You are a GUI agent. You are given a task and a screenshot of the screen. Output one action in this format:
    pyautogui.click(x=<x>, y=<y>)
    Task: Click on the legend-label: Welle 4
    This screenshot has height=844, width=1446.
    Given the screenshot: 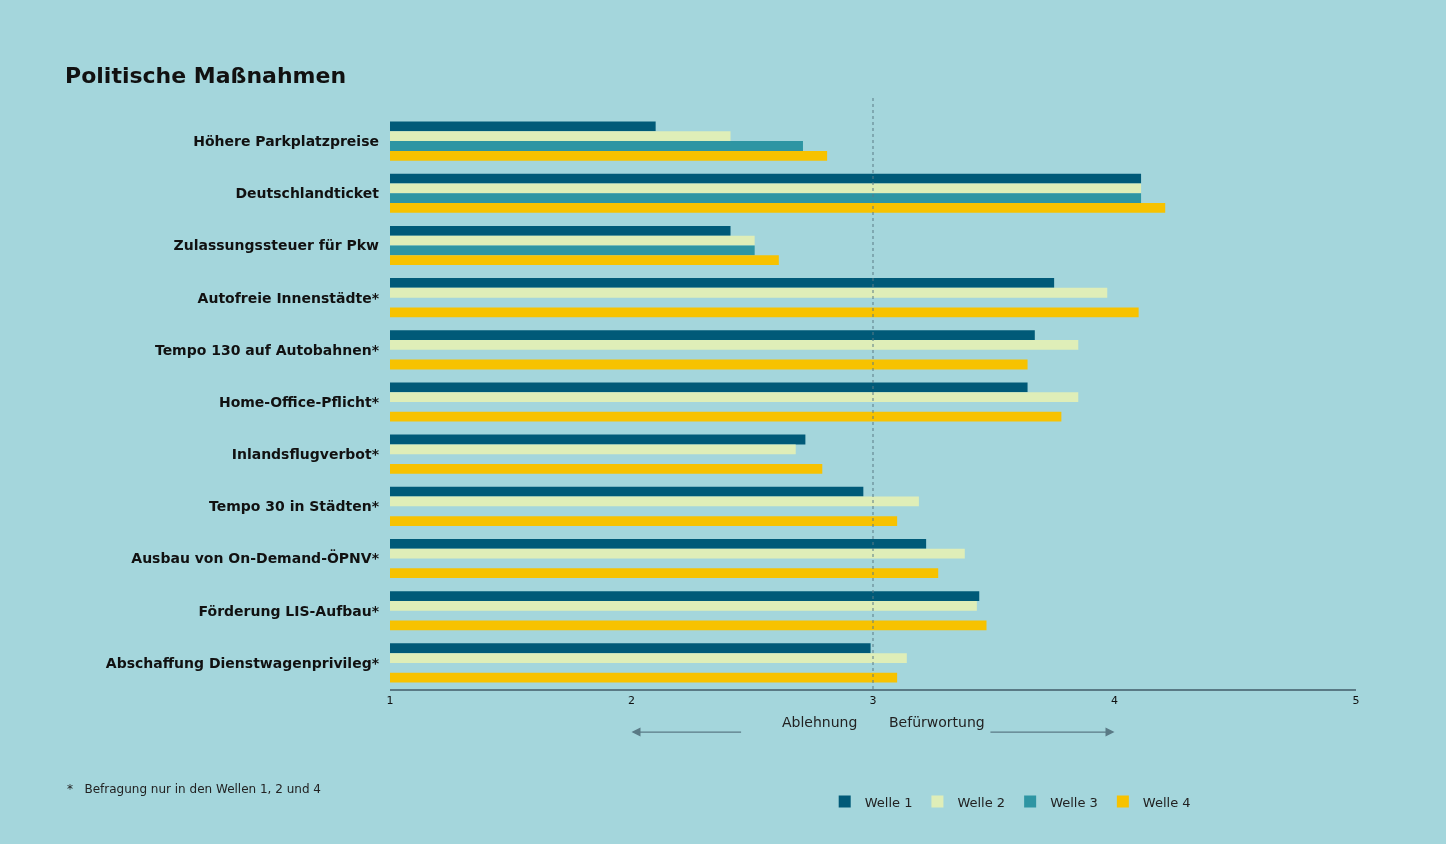 What is the action you would take?
    pyautogui.click(x=1166, y=802)
    